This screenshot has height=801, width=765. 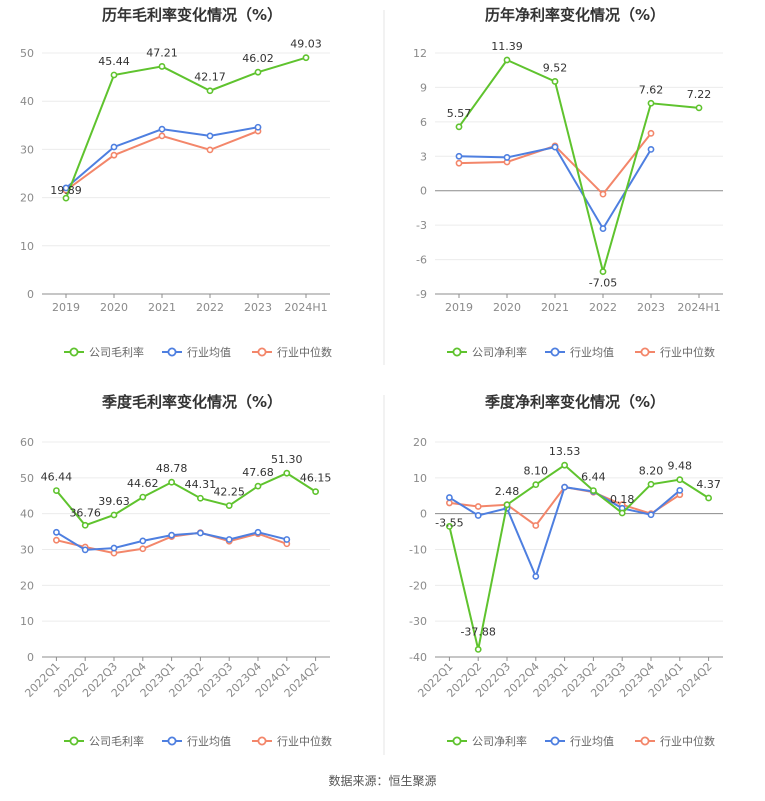 What do you see at coordinates (592, 741) in the screenshot?
I see `legend-label: 行业均值` at bounding box center [592, 741].